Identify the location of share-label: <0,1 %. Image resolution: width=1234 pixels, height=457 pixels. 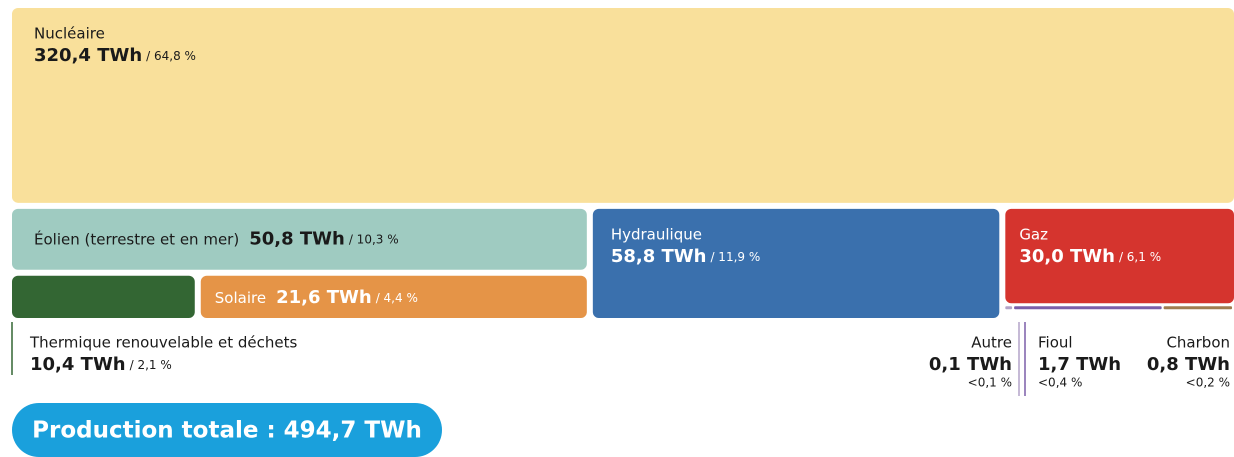
(990, 383).